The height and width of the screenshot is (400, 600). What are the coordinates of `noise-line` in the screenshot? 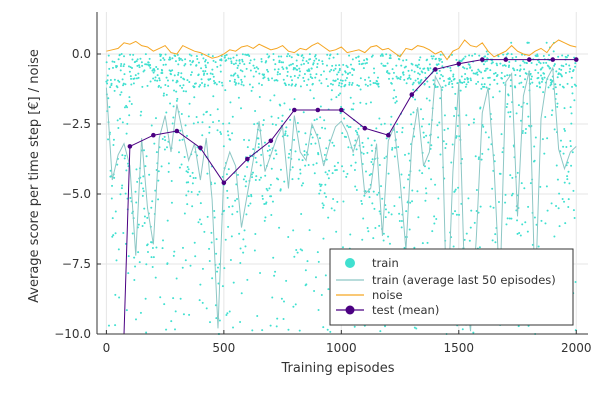 It's located at (341, 50).